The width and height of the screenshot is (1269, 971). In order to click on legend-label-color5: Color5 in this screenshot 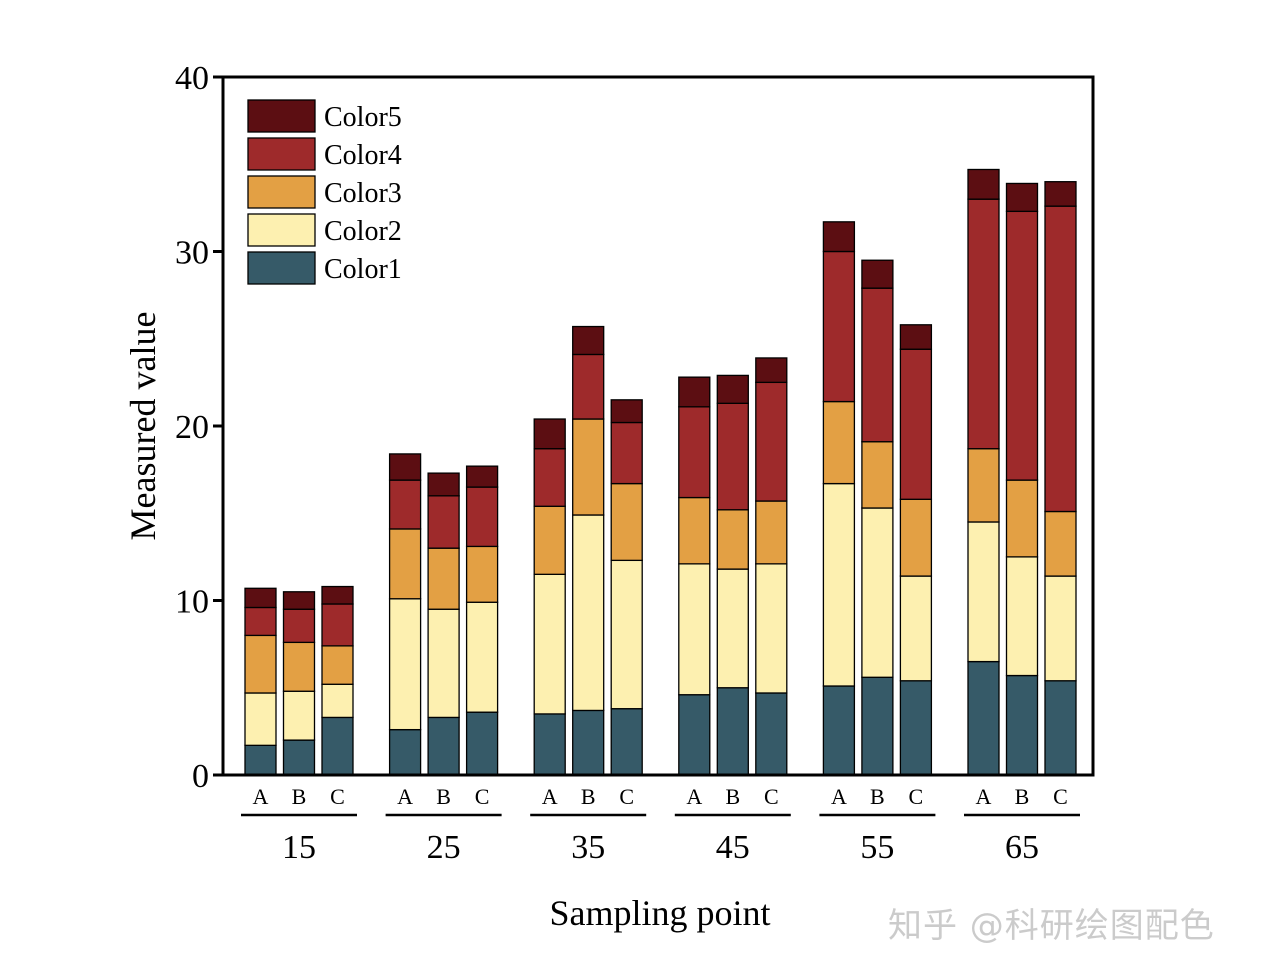, I will do `click(363, 117)`.